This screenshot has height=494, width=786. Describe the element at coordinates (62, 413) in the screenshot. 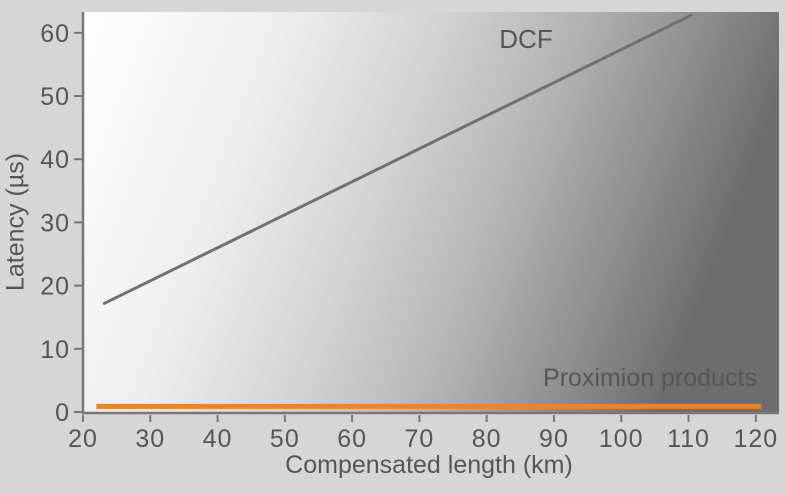

I see `y-tick-label: 0` at that location.